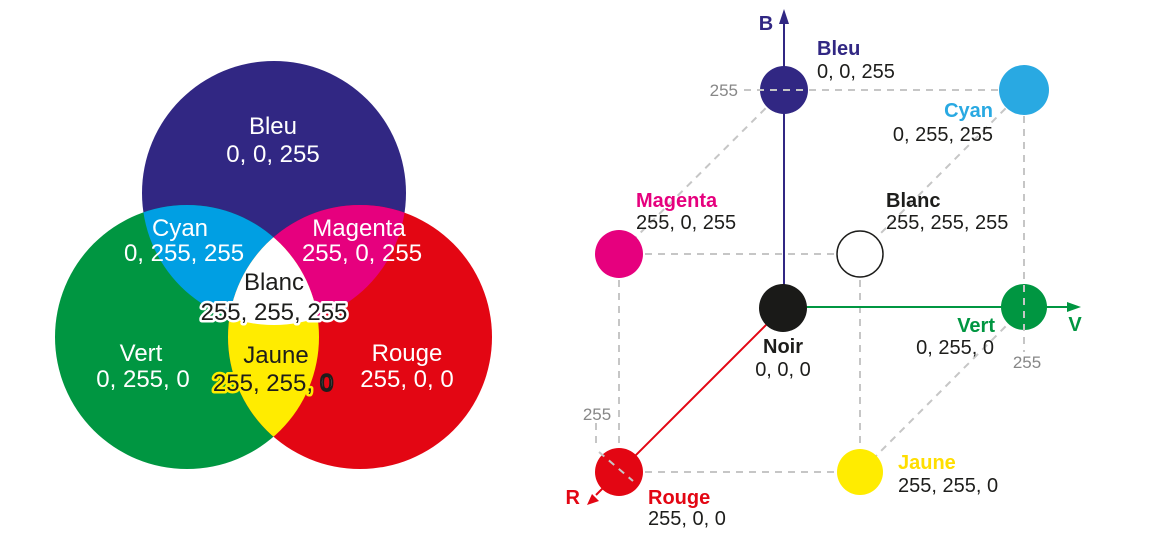  I want to click on venn-label-jaune: Jaune, so click(275, 355).